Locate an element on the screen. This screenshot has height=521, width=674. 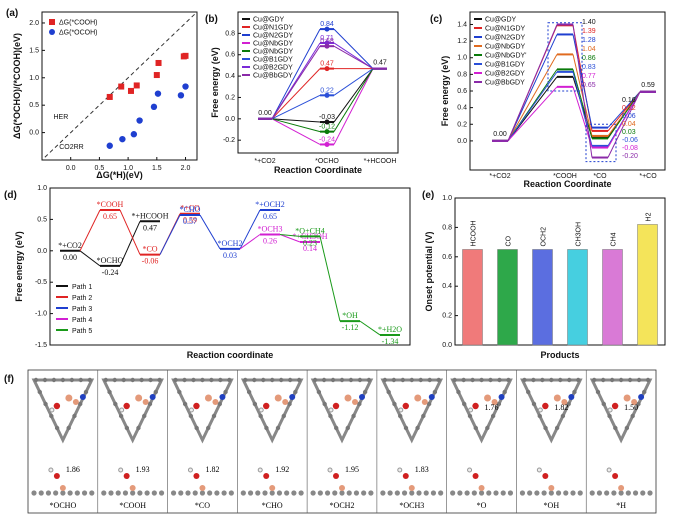
co-value-label: 0.03 is located at coordinates (629, 132).